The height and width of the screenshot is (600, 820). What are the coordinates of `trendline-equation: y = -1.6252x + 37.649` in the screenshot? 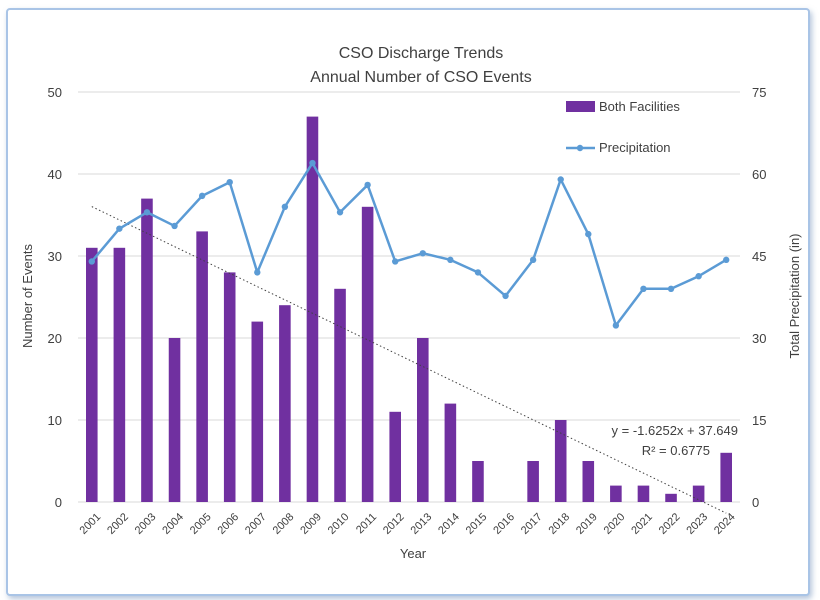 It's located at (675, 430).